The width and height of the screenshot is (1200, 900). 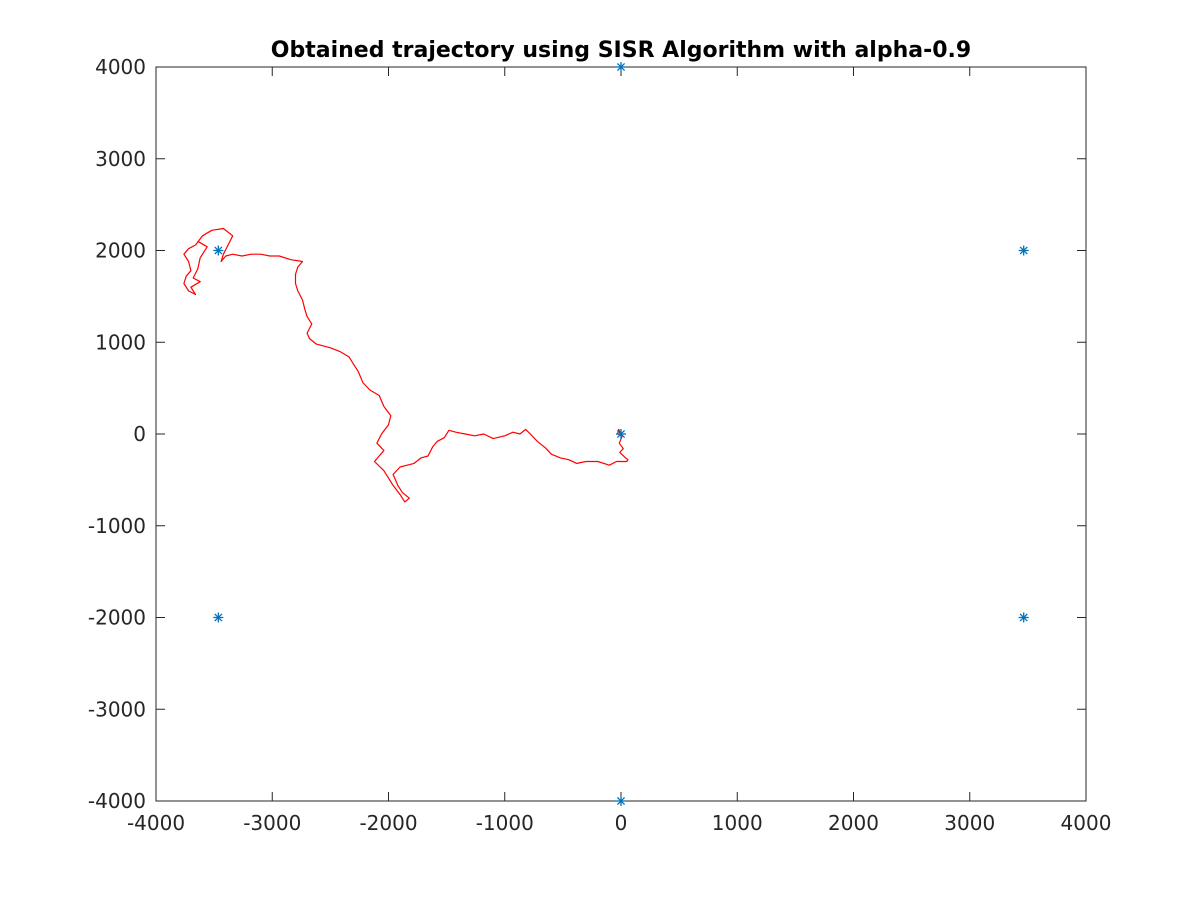 What do you see at coordinates (117, 434) in the screenshot?
I see `y-tick-labels: -4000 -3000 -2000 -1000 0 1000 2000 3000 4000` at bounding box center [117, 434].